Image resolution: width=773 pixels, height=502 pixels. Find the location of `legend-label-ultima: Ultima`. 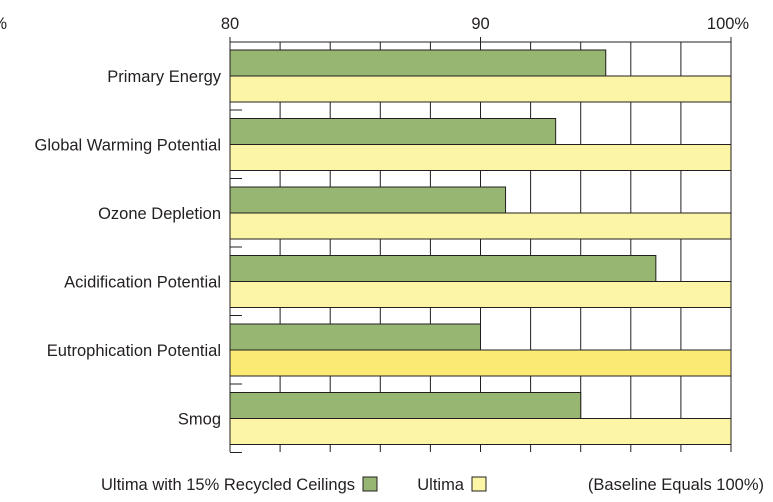

legend-label-ultima: Ultima is located at coordinates (441, 485).